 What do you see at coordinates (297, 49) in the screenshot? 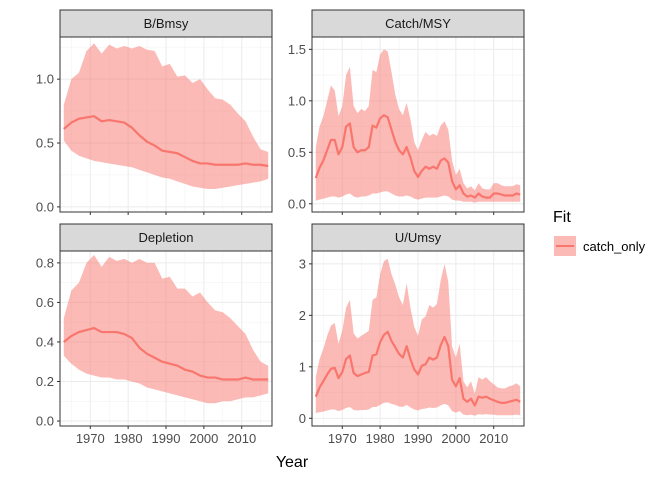
I see `y-tick-label: 1.5` at bounding box center [297, 49].